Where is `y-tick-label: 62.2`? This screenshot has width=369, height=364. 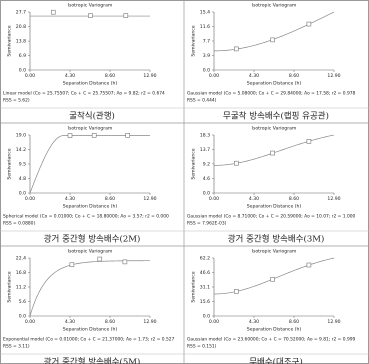 y-tick-label: 62.2 is located at coordinates (205, 259).